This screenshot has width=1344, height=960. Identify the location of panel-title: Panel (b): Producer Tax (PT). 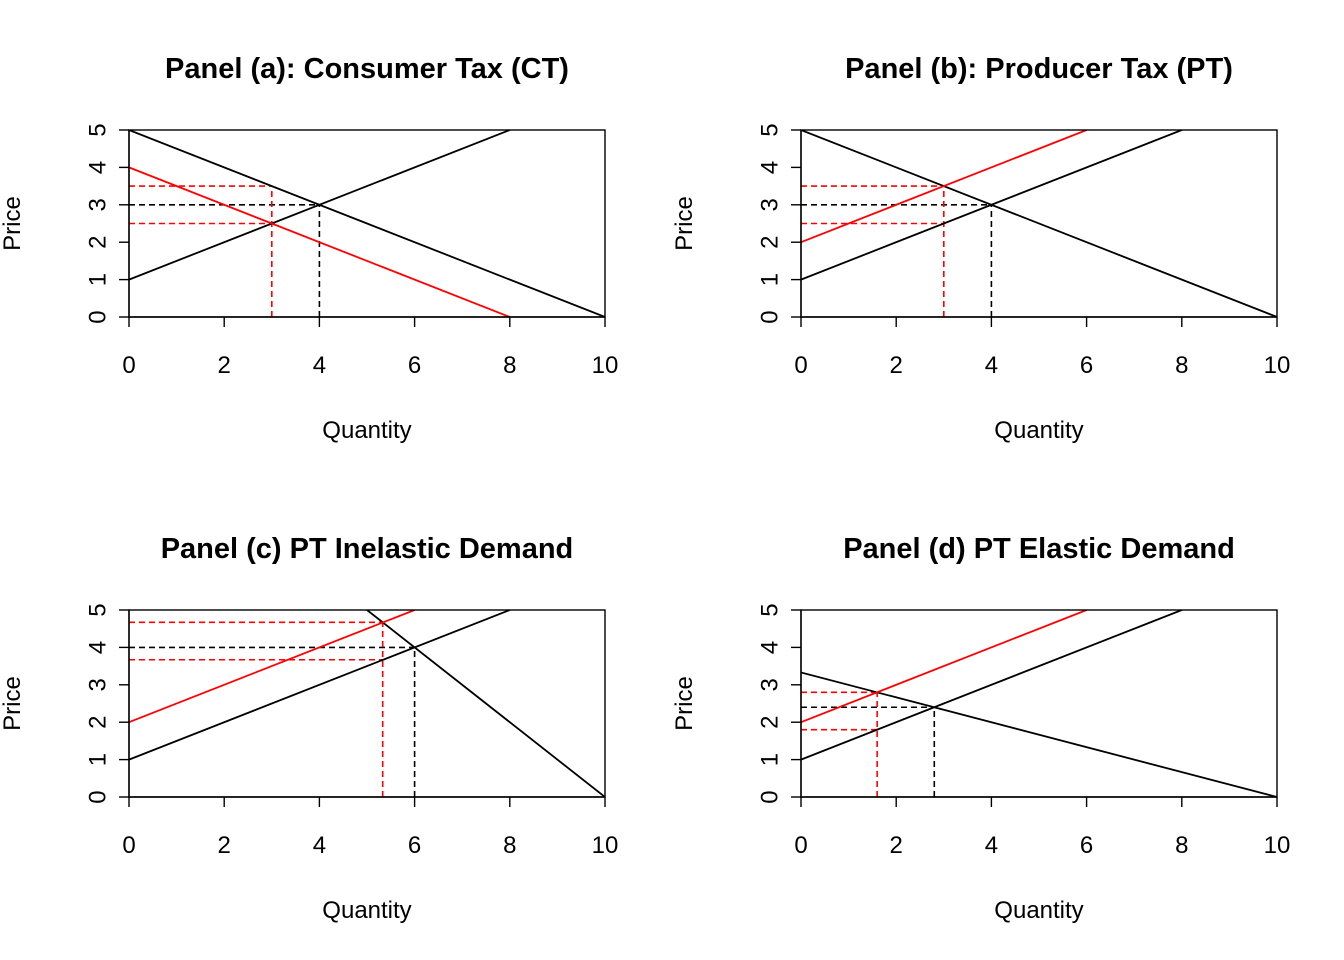
(1039, 69).